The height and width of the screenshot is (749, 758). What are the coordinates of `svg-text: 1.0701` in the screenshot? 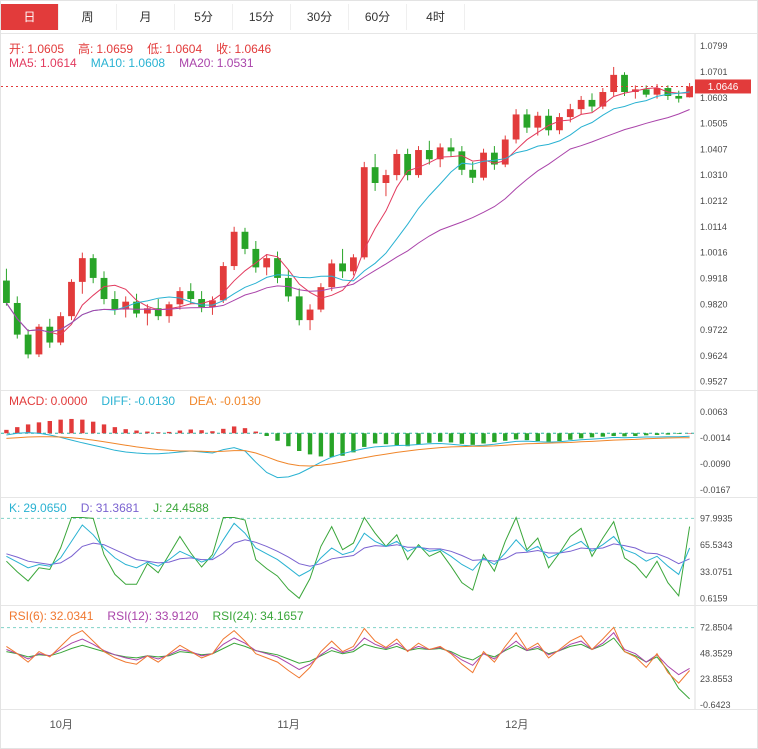 It's located at (714, 72).